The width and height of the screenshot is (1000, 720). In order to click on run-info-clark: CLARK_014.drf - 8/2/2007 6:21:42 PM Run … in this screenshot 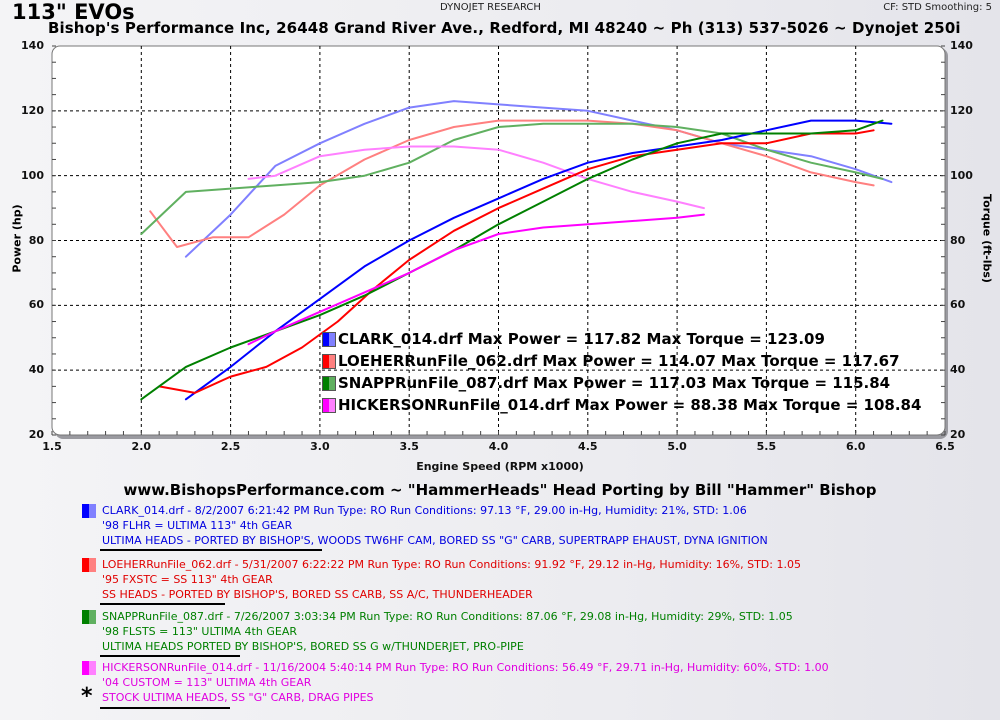, I will do `click(425, 525)`.